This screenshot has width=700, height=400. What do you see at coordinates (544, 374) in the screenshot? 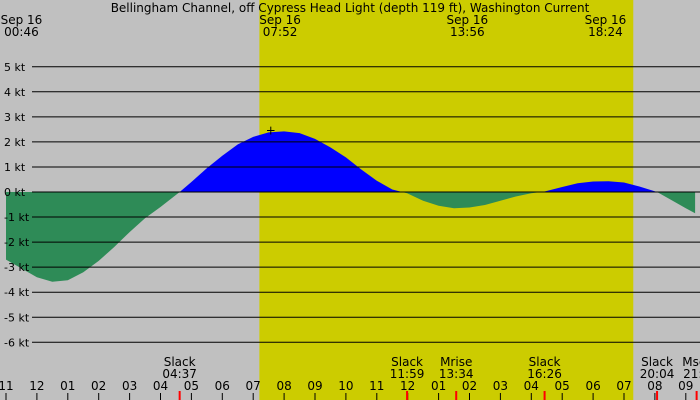
I see `event-time: 16:26` at bounding box center [544, 374].